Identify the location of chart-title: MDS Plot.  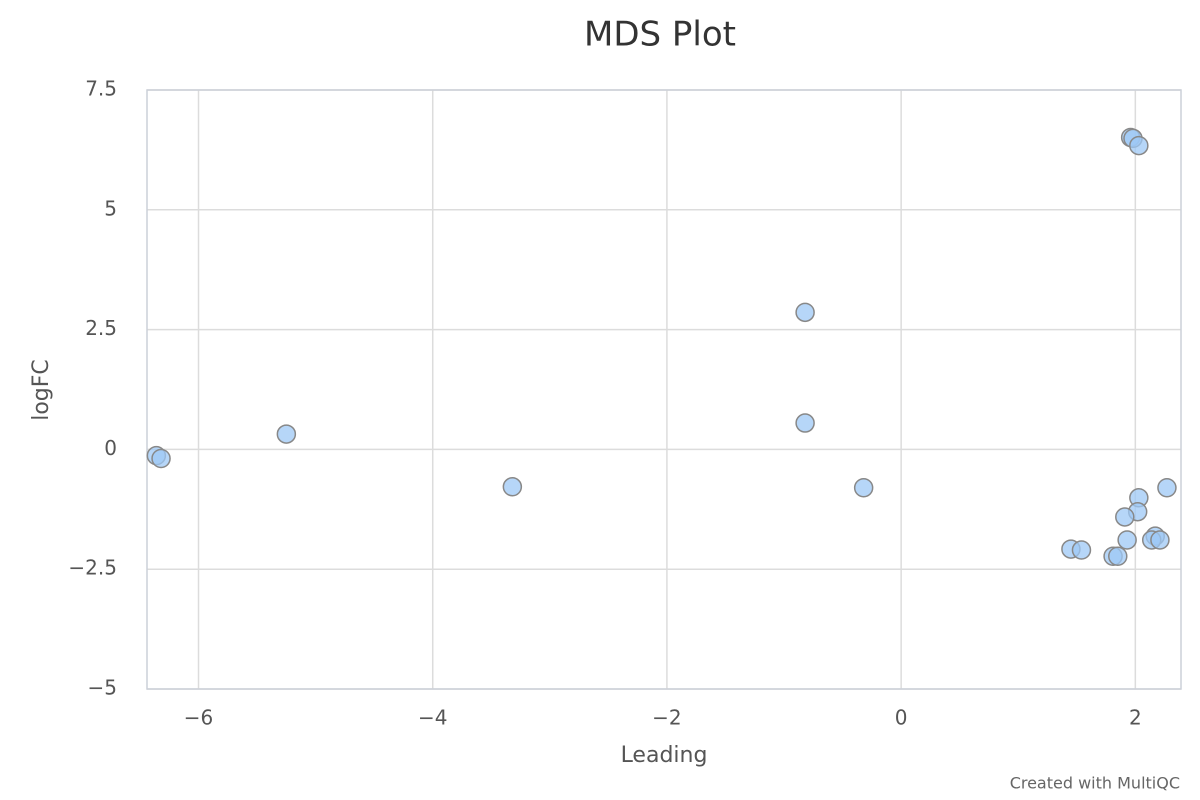
(660, 35).